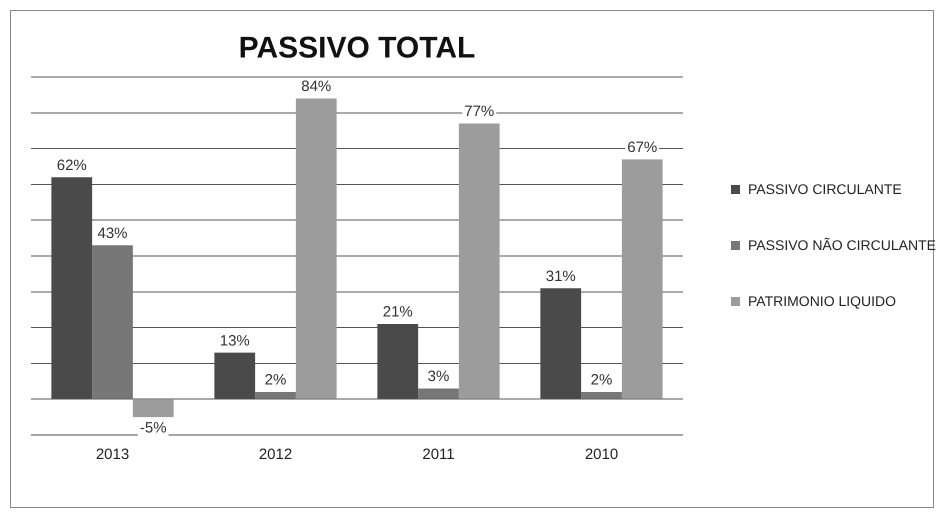 The height and width of the screenshot is (520, 944). I want to click on data-label: 77%, so click(479, 111).